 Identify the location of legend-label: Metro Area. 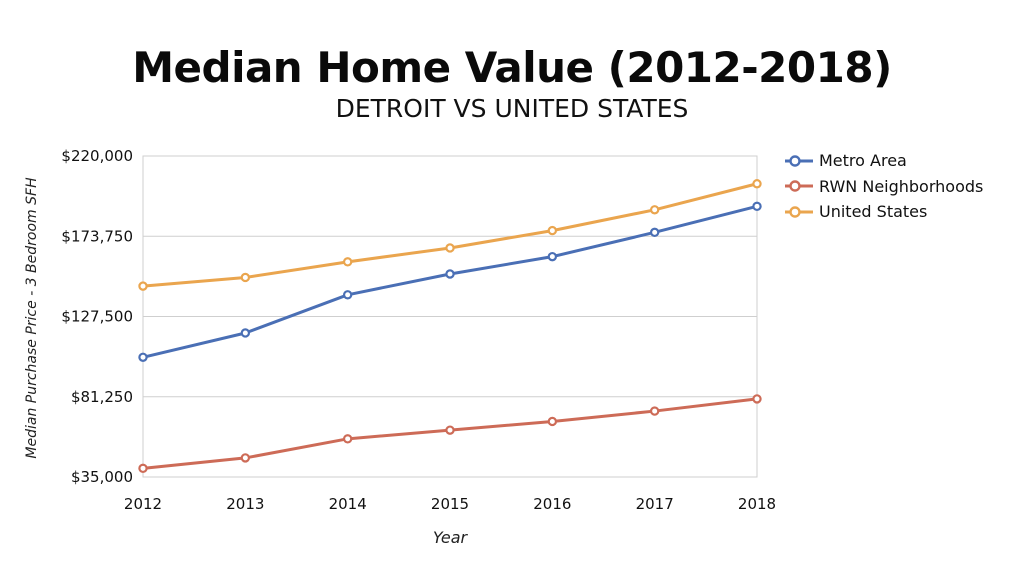
(863, 161).